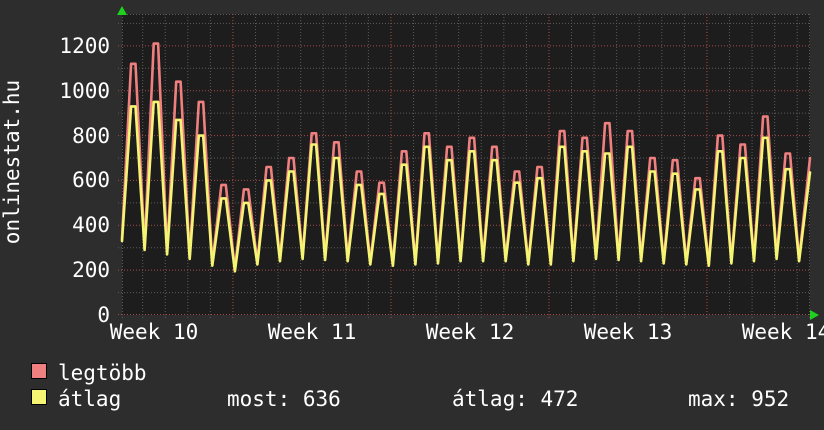  Describe the element at coordinates (90, 399) in the screenshot. I see `legend-label-atlag: átlag` at that location.